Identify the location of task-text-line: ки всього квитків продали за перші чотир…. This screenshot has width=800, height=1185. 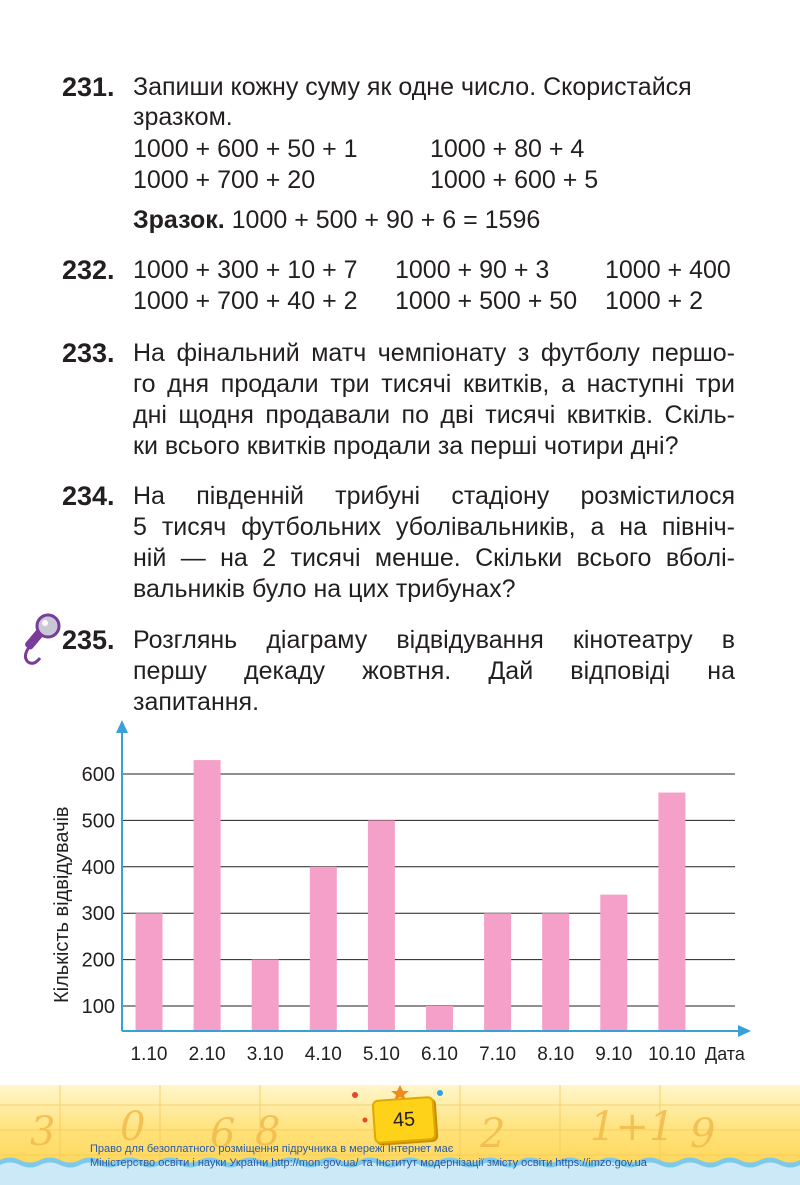
(406, 446).